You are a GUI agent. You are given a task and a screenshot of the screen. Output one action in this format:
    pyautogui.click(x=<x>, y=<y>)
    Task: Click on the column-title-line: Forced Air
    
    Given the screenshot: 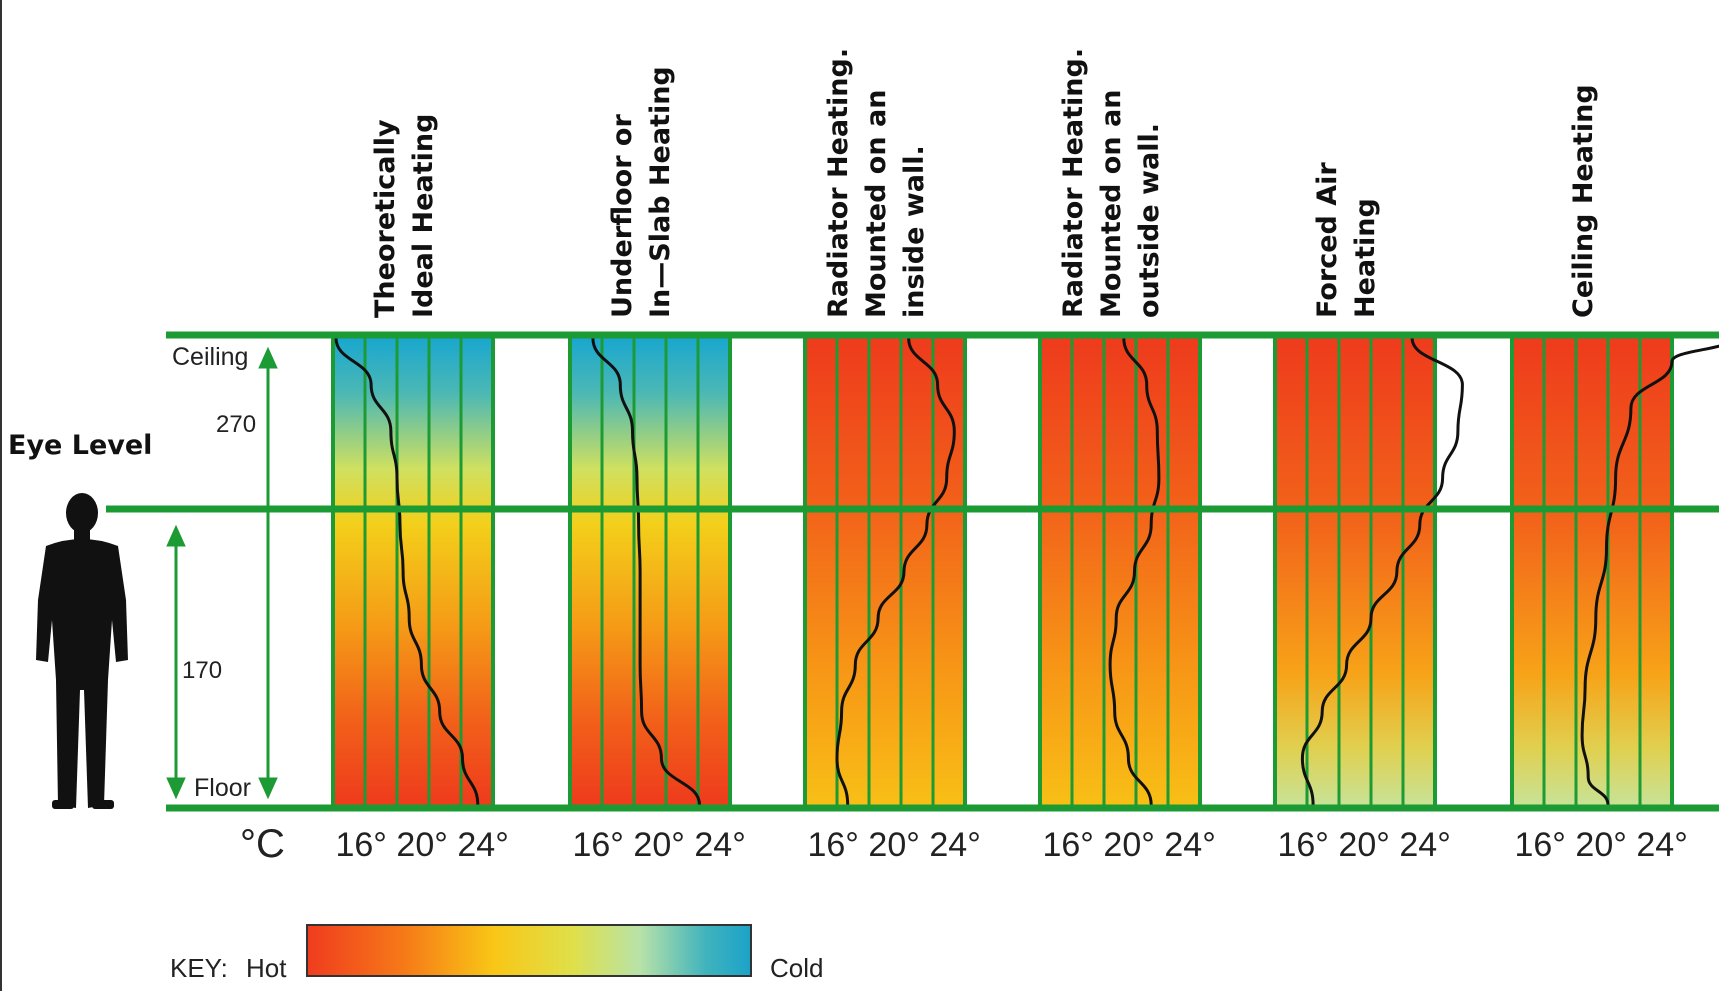 What is the action you would take?
    pyautogui.click(x=1327, y=240)
    